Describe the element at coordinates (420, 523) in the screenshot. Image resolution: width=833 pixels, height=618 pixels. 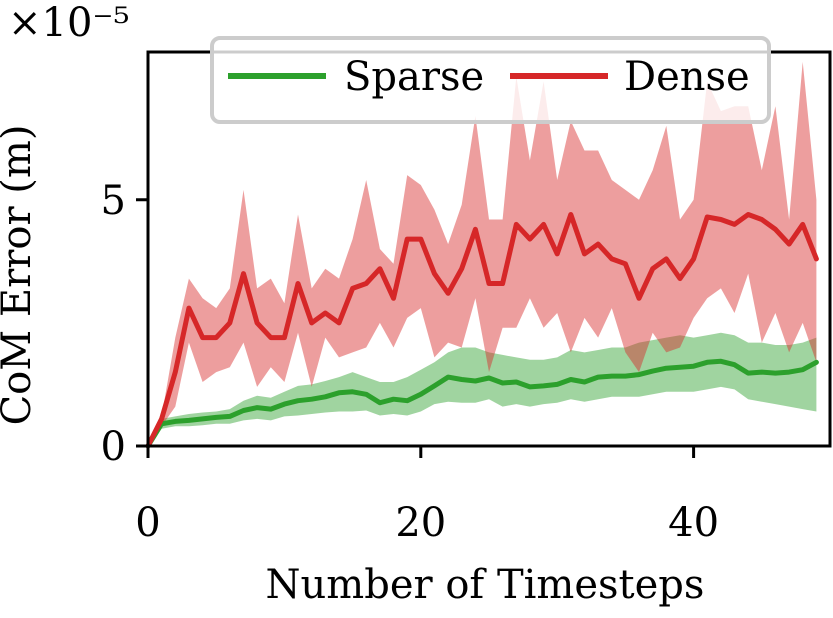
I see `x-tick-label: 20` at that location.